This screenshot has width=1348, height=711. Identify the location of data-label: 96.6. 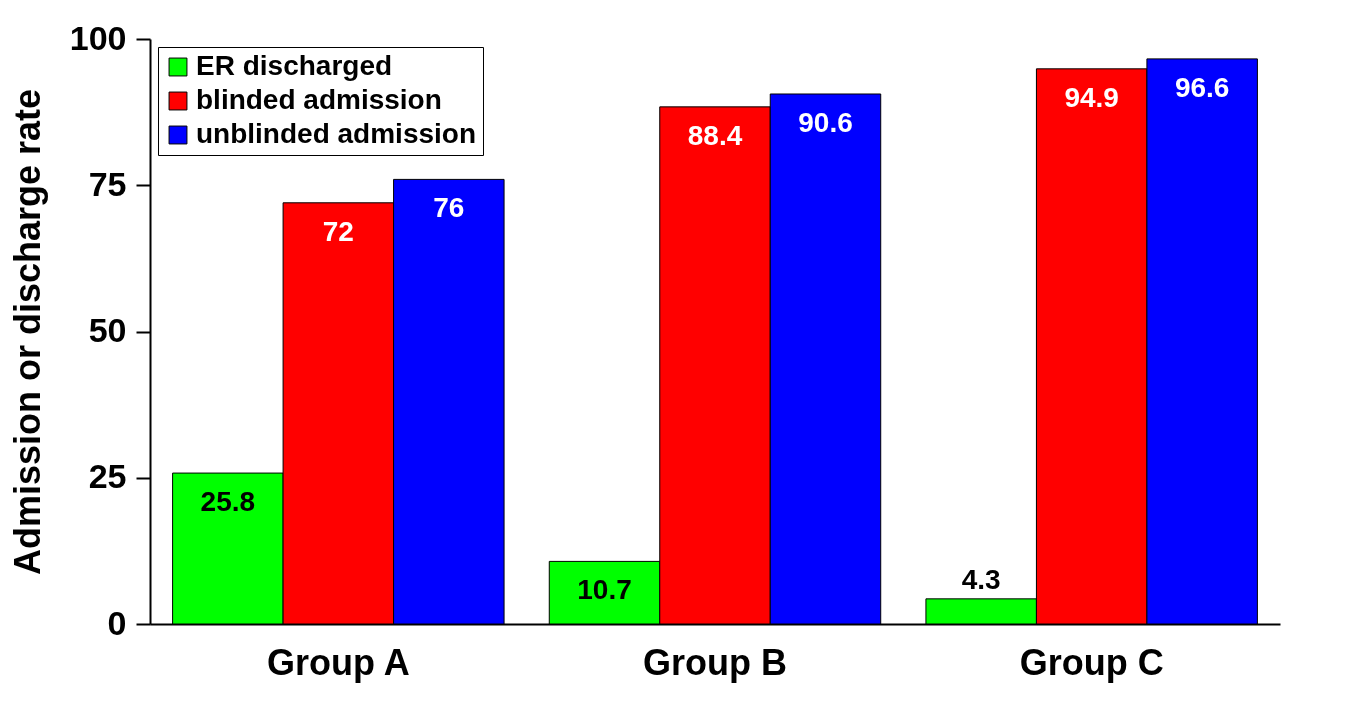
(1202, 87).